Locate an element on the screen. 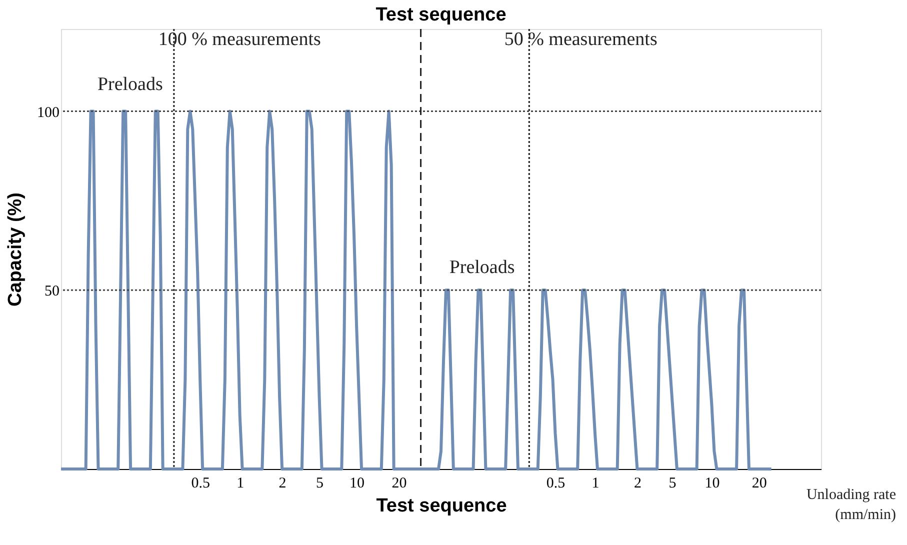 The height and width of the screenshot is (545, 907). annotation: 50 % measurements is located at coordinates (581, 39).